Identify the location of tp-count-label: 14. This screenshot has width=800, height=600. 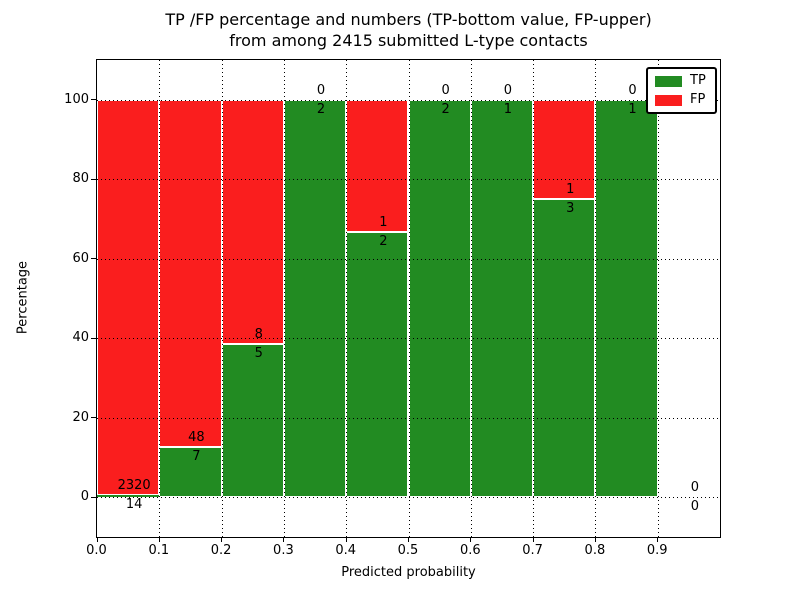
(134, 504).